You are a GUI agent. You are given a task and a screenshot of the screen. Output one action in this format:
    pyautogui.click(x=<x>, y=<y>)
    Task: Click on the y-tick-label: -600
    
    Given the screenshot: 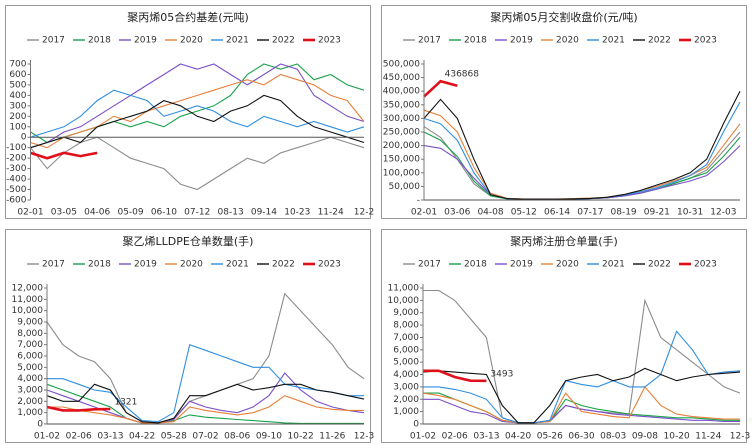 What is the action you would take?
    pyautogui.click(x=16, y=201)
    